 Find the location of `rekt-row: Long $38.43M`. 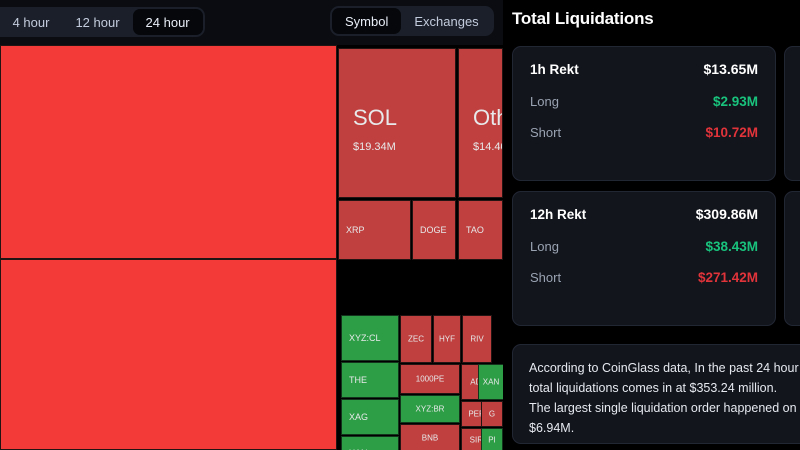

rekt-row: Long $38.43M is located at coordinates (644, 246).